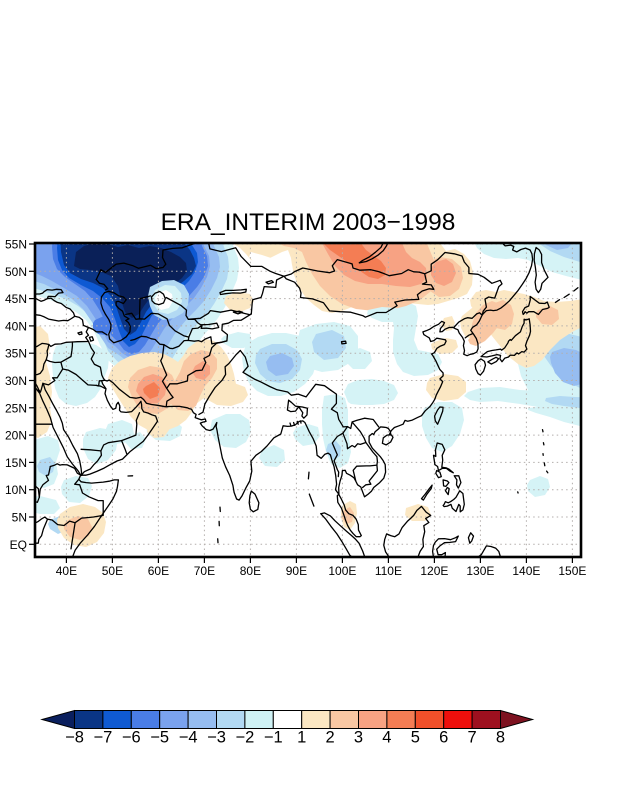  Describe the element at coordinates (301, 738) in the screenshot. I see `svg-text: 1` at that location.